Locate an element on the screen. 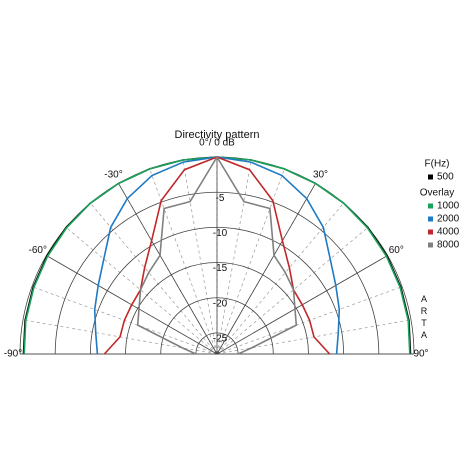 The height and width of the screenshot is (474, 474). legend-label: 2000 is located at coordinates (448, 219).